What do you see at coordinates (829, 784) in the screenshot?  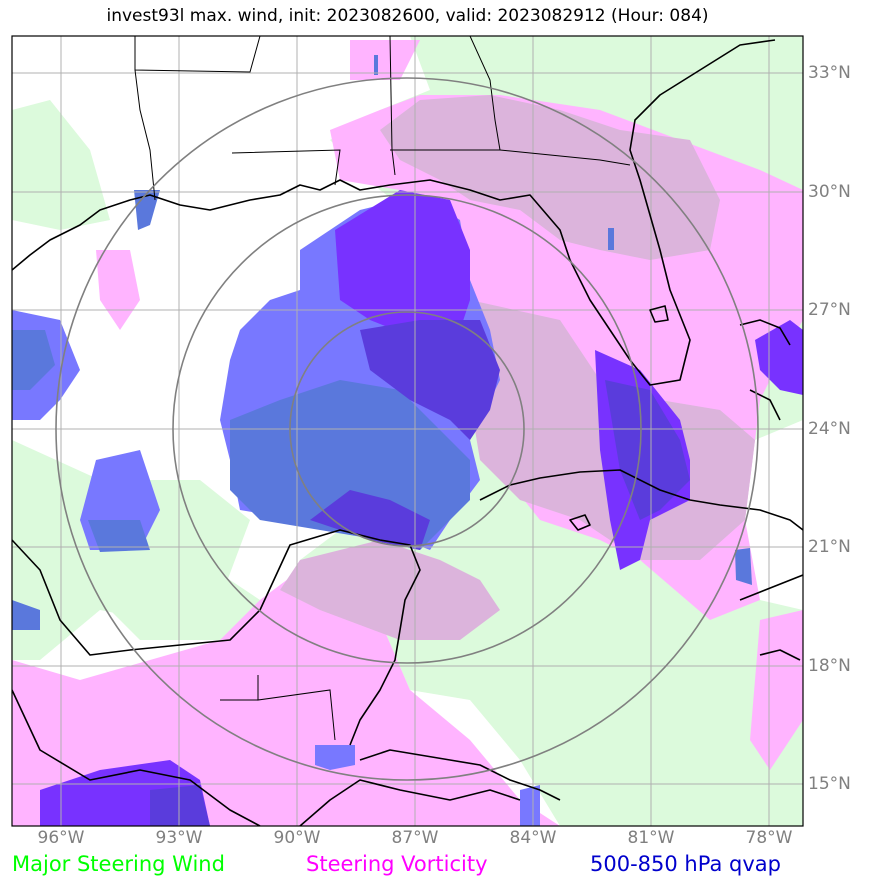 I see `lat-tick-label: 15°N` at bounding box center [829, 784].